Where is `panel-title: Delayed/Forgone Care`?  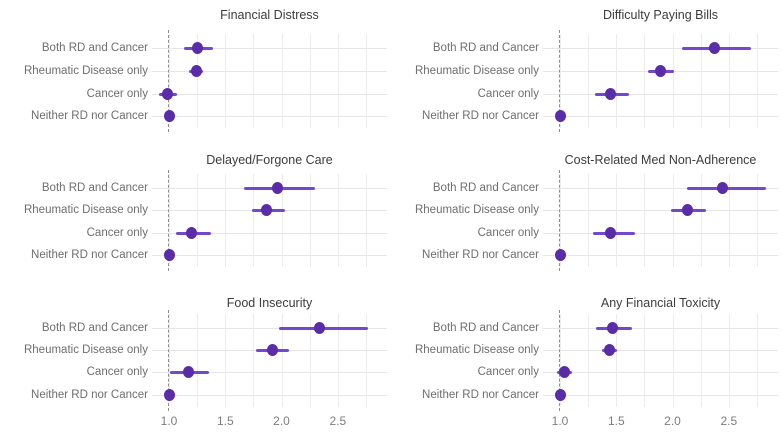
panel-title: Delayed/Forgone Care is located at coordinates (269, 160).